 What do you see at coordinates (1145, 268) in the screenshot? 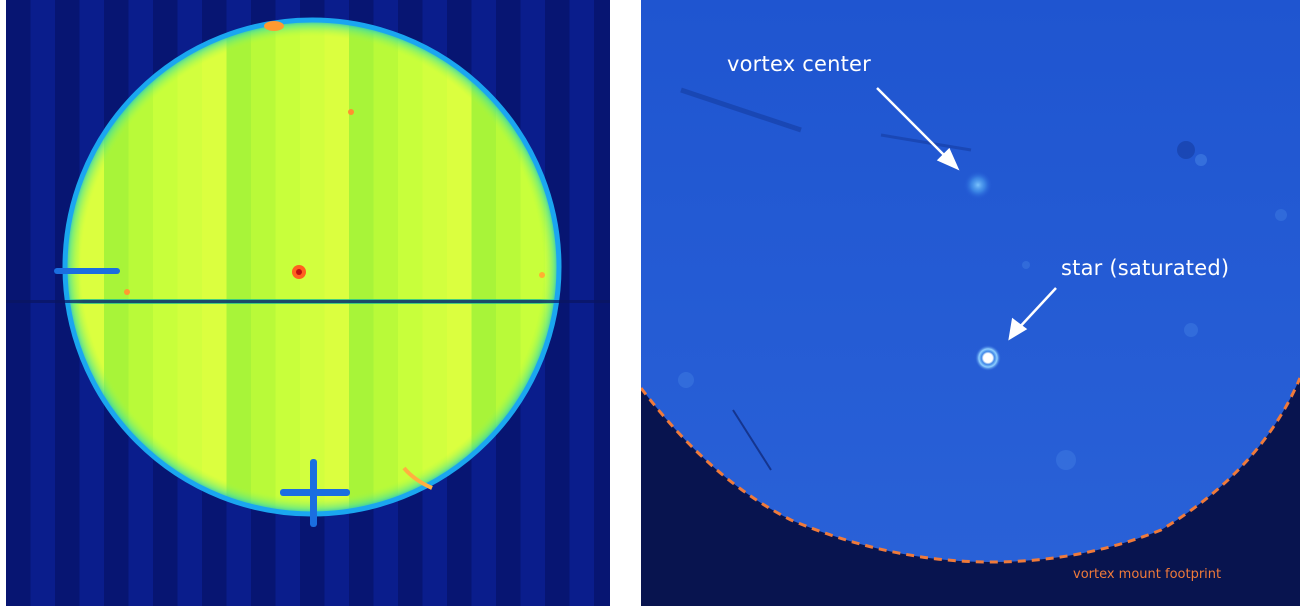
I see `star-label: star (saturated)` at bounding box center [1145, 268].